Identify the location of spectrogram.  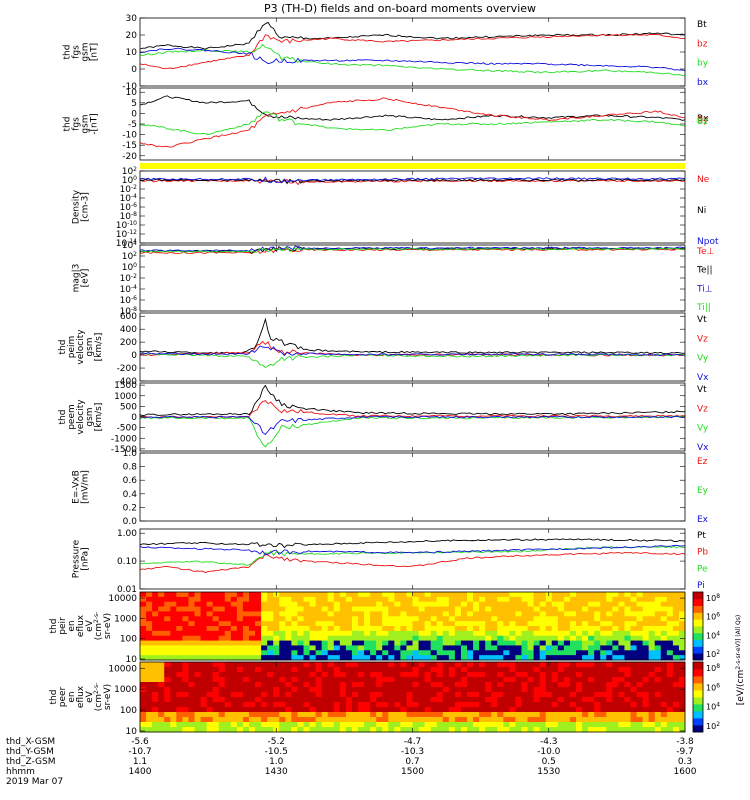
(413, 626).